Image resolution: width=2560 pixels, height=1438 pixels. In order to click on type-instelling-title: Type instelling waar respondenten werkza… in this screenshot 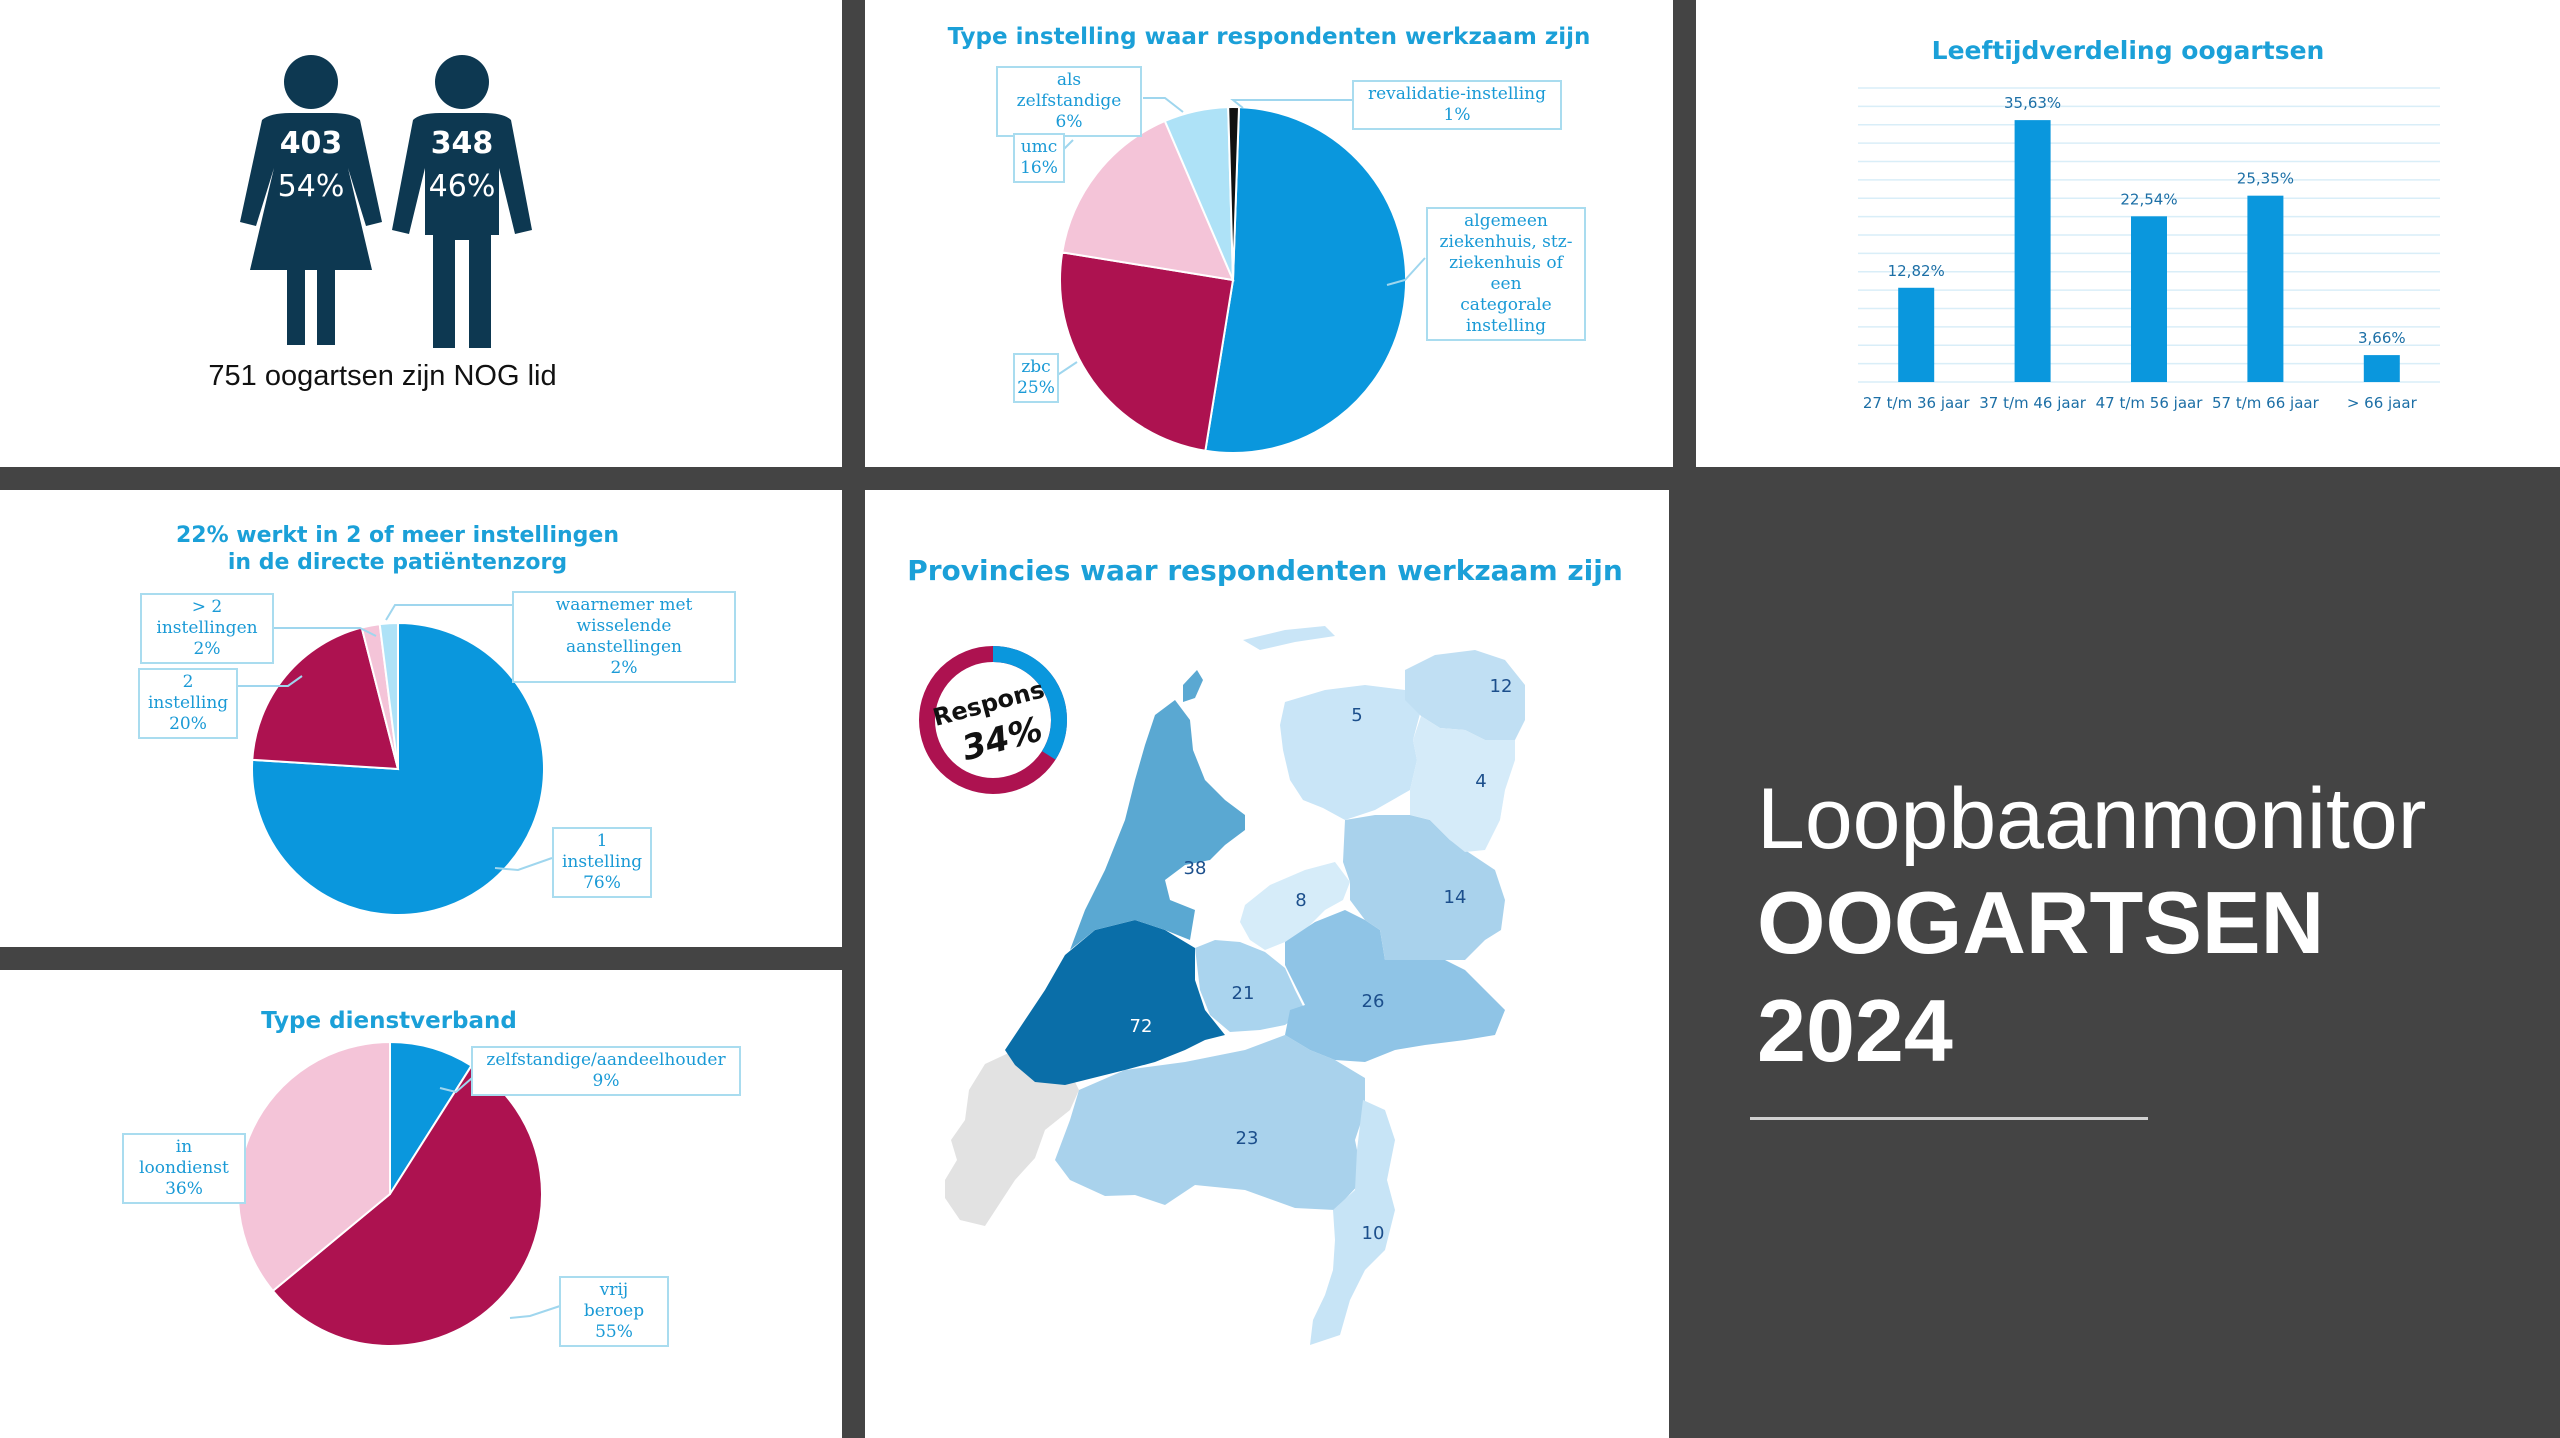, I will do `click(1269, 37)`.